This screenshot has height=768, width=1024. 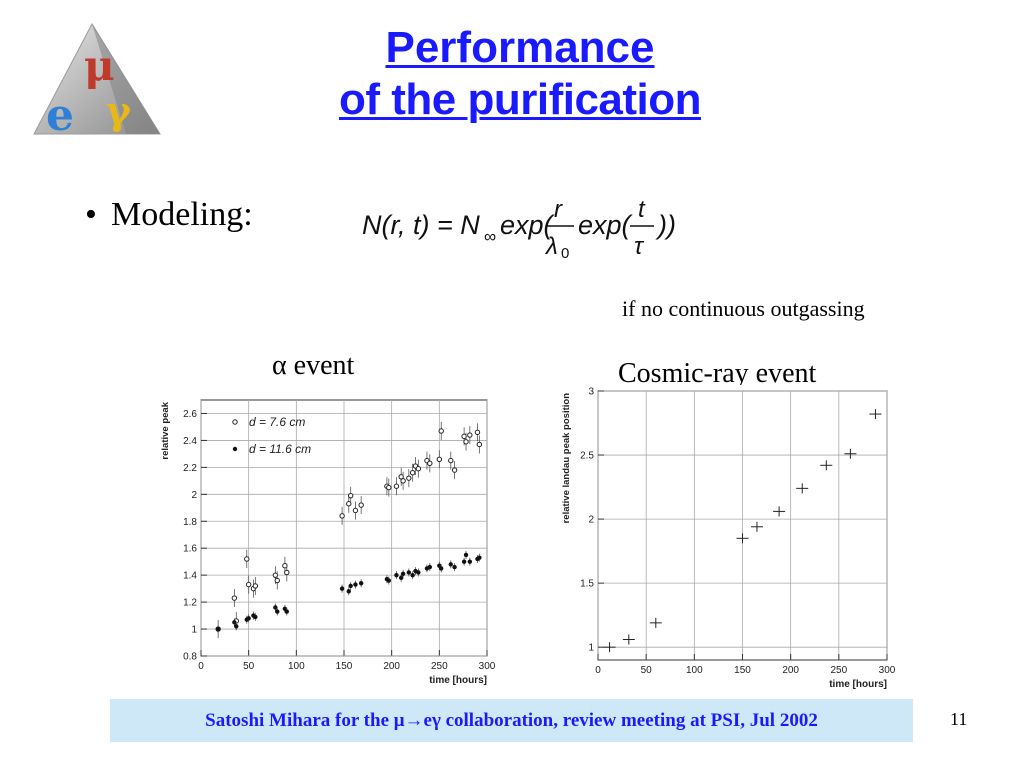 I want to click on model-formula: N(r, t) = N ∞ exp( r λ 0 exp( t τ )), so click(x=552, y=226).